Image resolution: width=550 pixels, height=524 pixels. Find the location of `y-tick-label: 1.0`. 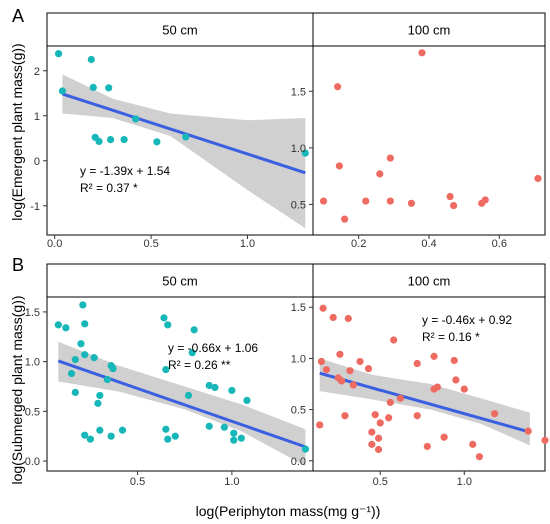

y-tick-label: 1.0 is located at coordinates (298, 359).